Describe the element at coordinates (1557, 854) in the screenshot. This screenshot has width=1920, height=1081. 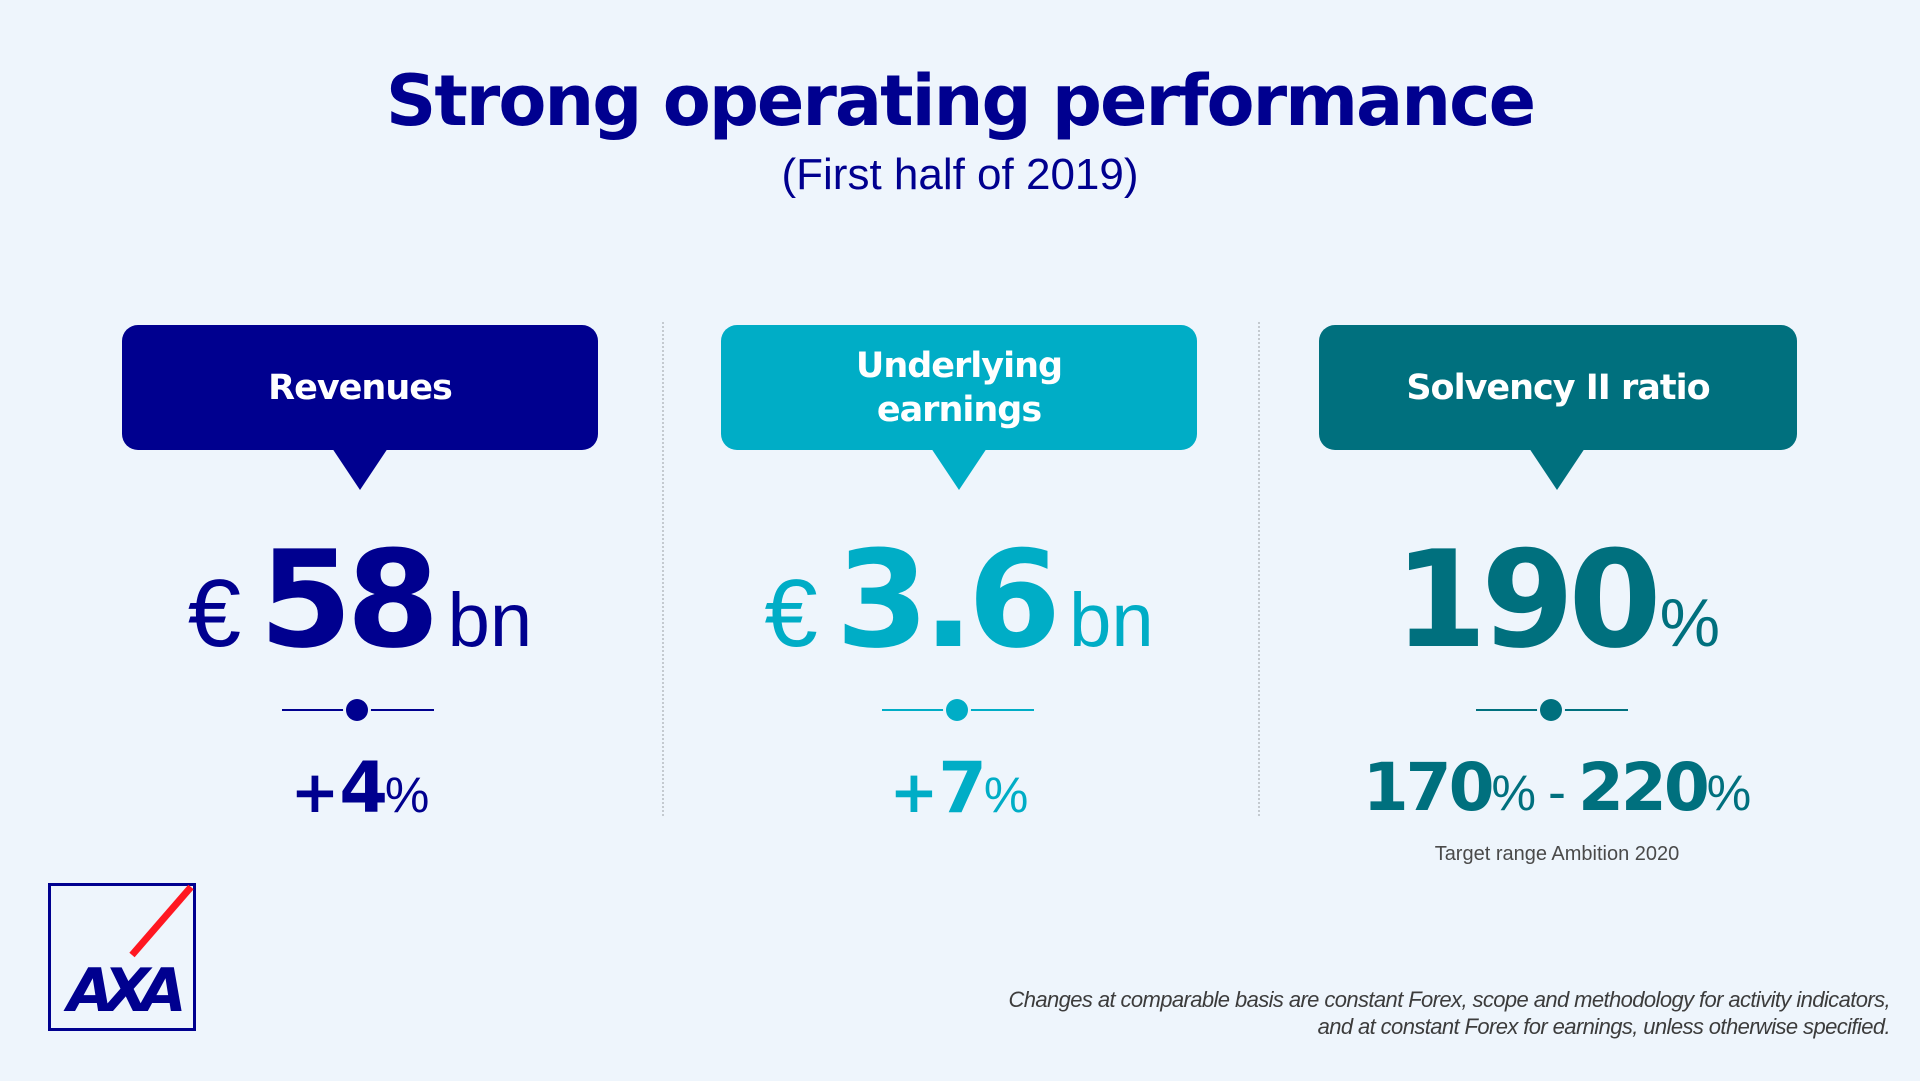
I see `target-range-note: Target range Ambition 2020` at that location.